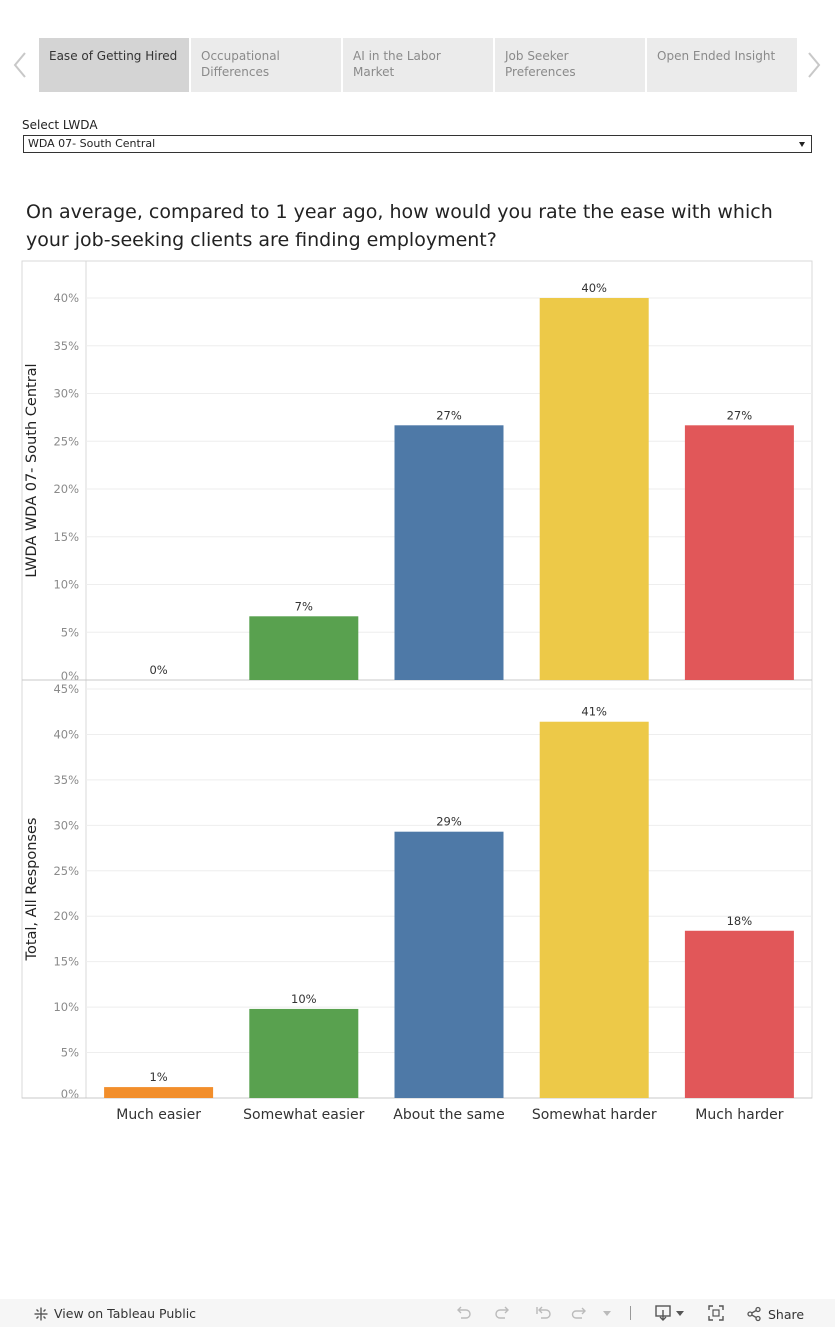 The width and height of the screenshot is (835, 1327). Describe the element at coordinates (570, 65) in the screenshot. I see `tab-job-seeker-preferences: Job Seeker Preferences` at that location.